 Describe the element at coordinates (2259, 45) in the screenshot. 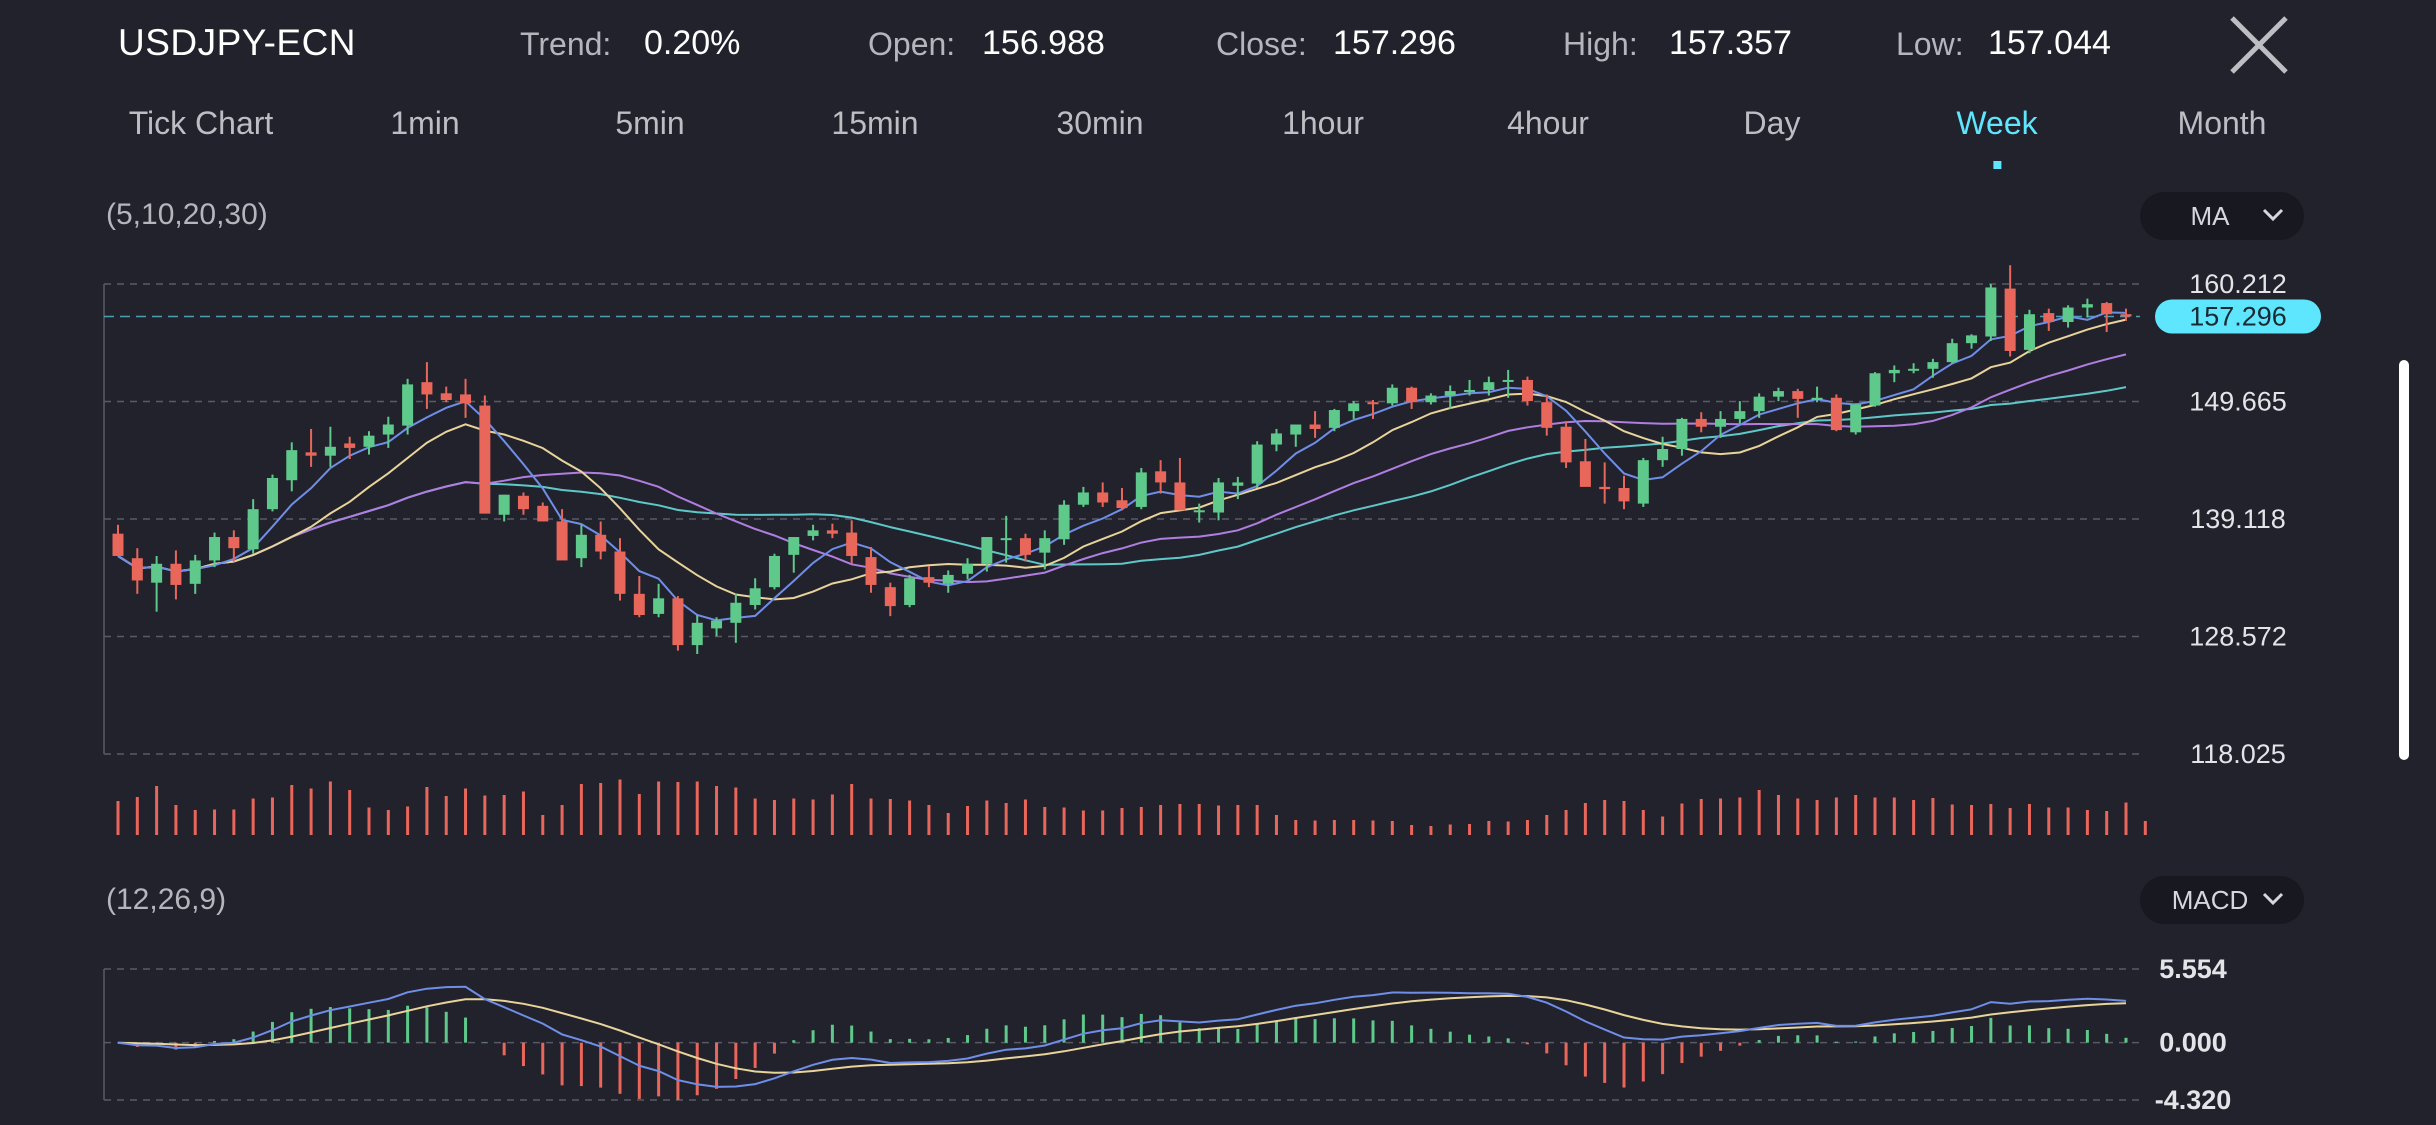

I see `close-button` at that location.